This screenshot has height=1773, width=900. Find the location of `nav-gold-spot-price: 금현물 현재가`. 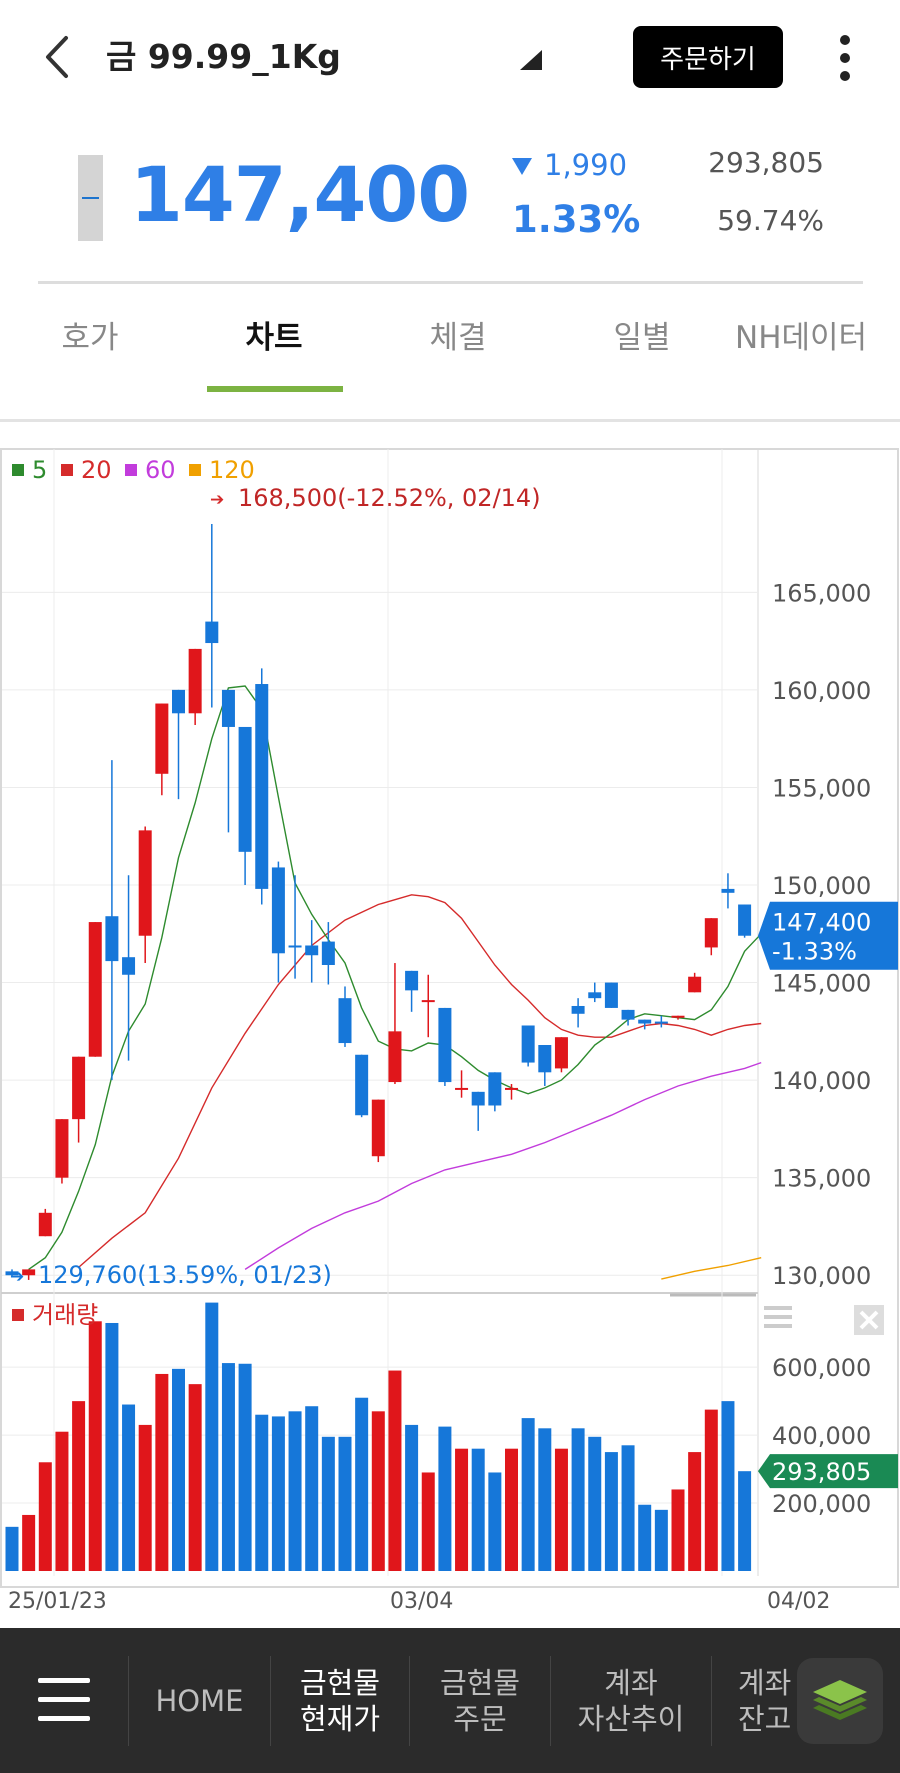

nav-gold-spot-price: 금현물 현재가 is located at coordinates (340, 1700).